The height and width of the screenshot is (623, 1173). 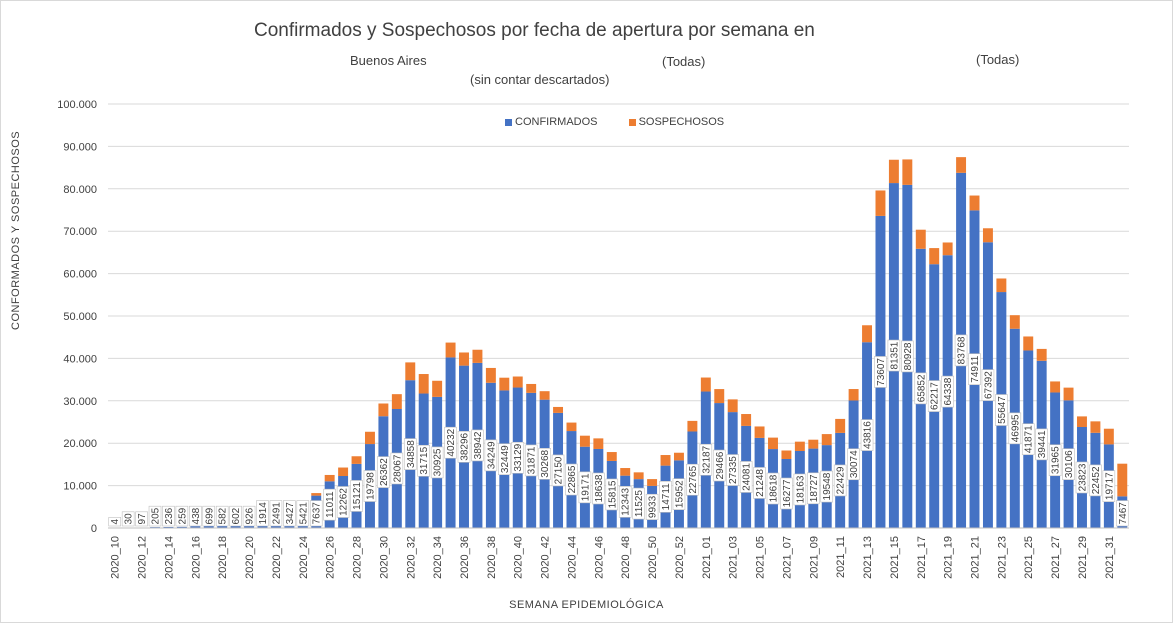 What do you see at coordinates (249, 516) in the screenshot?
I see `data-label-2020_20: 926` at bounding box center [249, 516].